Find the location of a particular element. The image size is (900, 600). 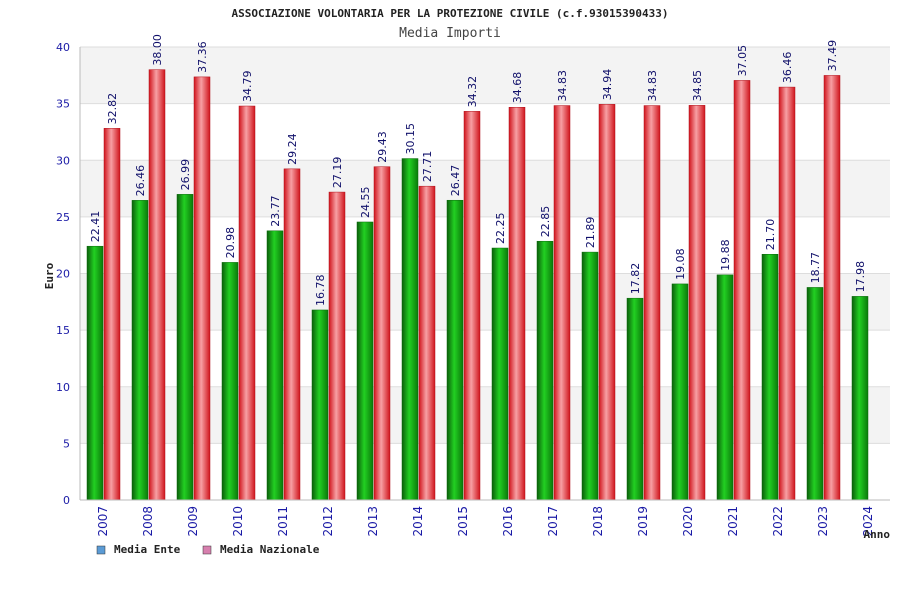

y-tick-label: 10 is located at coordinates (63, 387).